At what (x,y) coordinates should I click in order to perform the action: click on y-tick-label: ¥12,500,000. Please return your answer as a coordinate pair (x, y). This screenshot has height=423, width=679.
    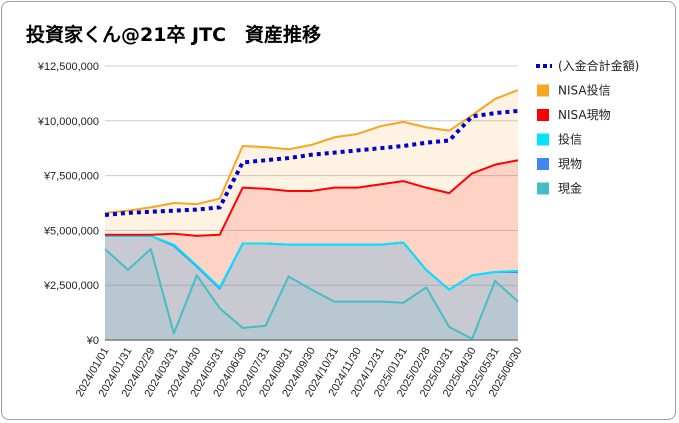
    Looking at the image, I should click on (68, 67).